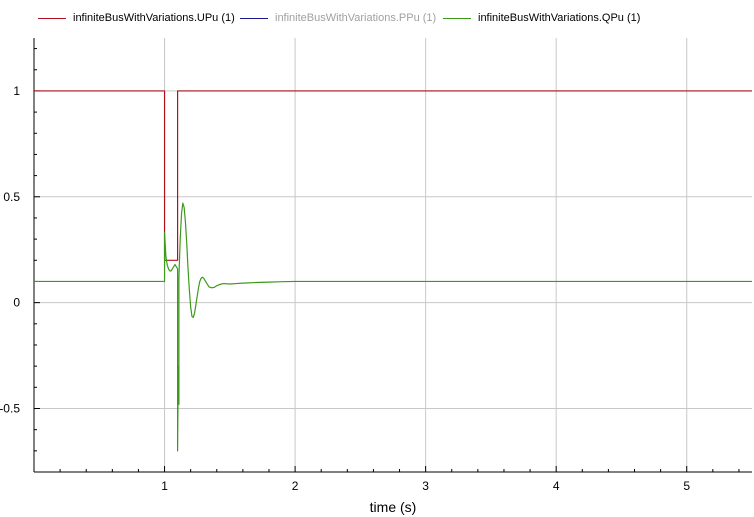 The height and width of the screenshot is (517, 754). Describe the element at coordinates (457, 18) in the screenshot. I see `legend-swatch-qpu` at that location.